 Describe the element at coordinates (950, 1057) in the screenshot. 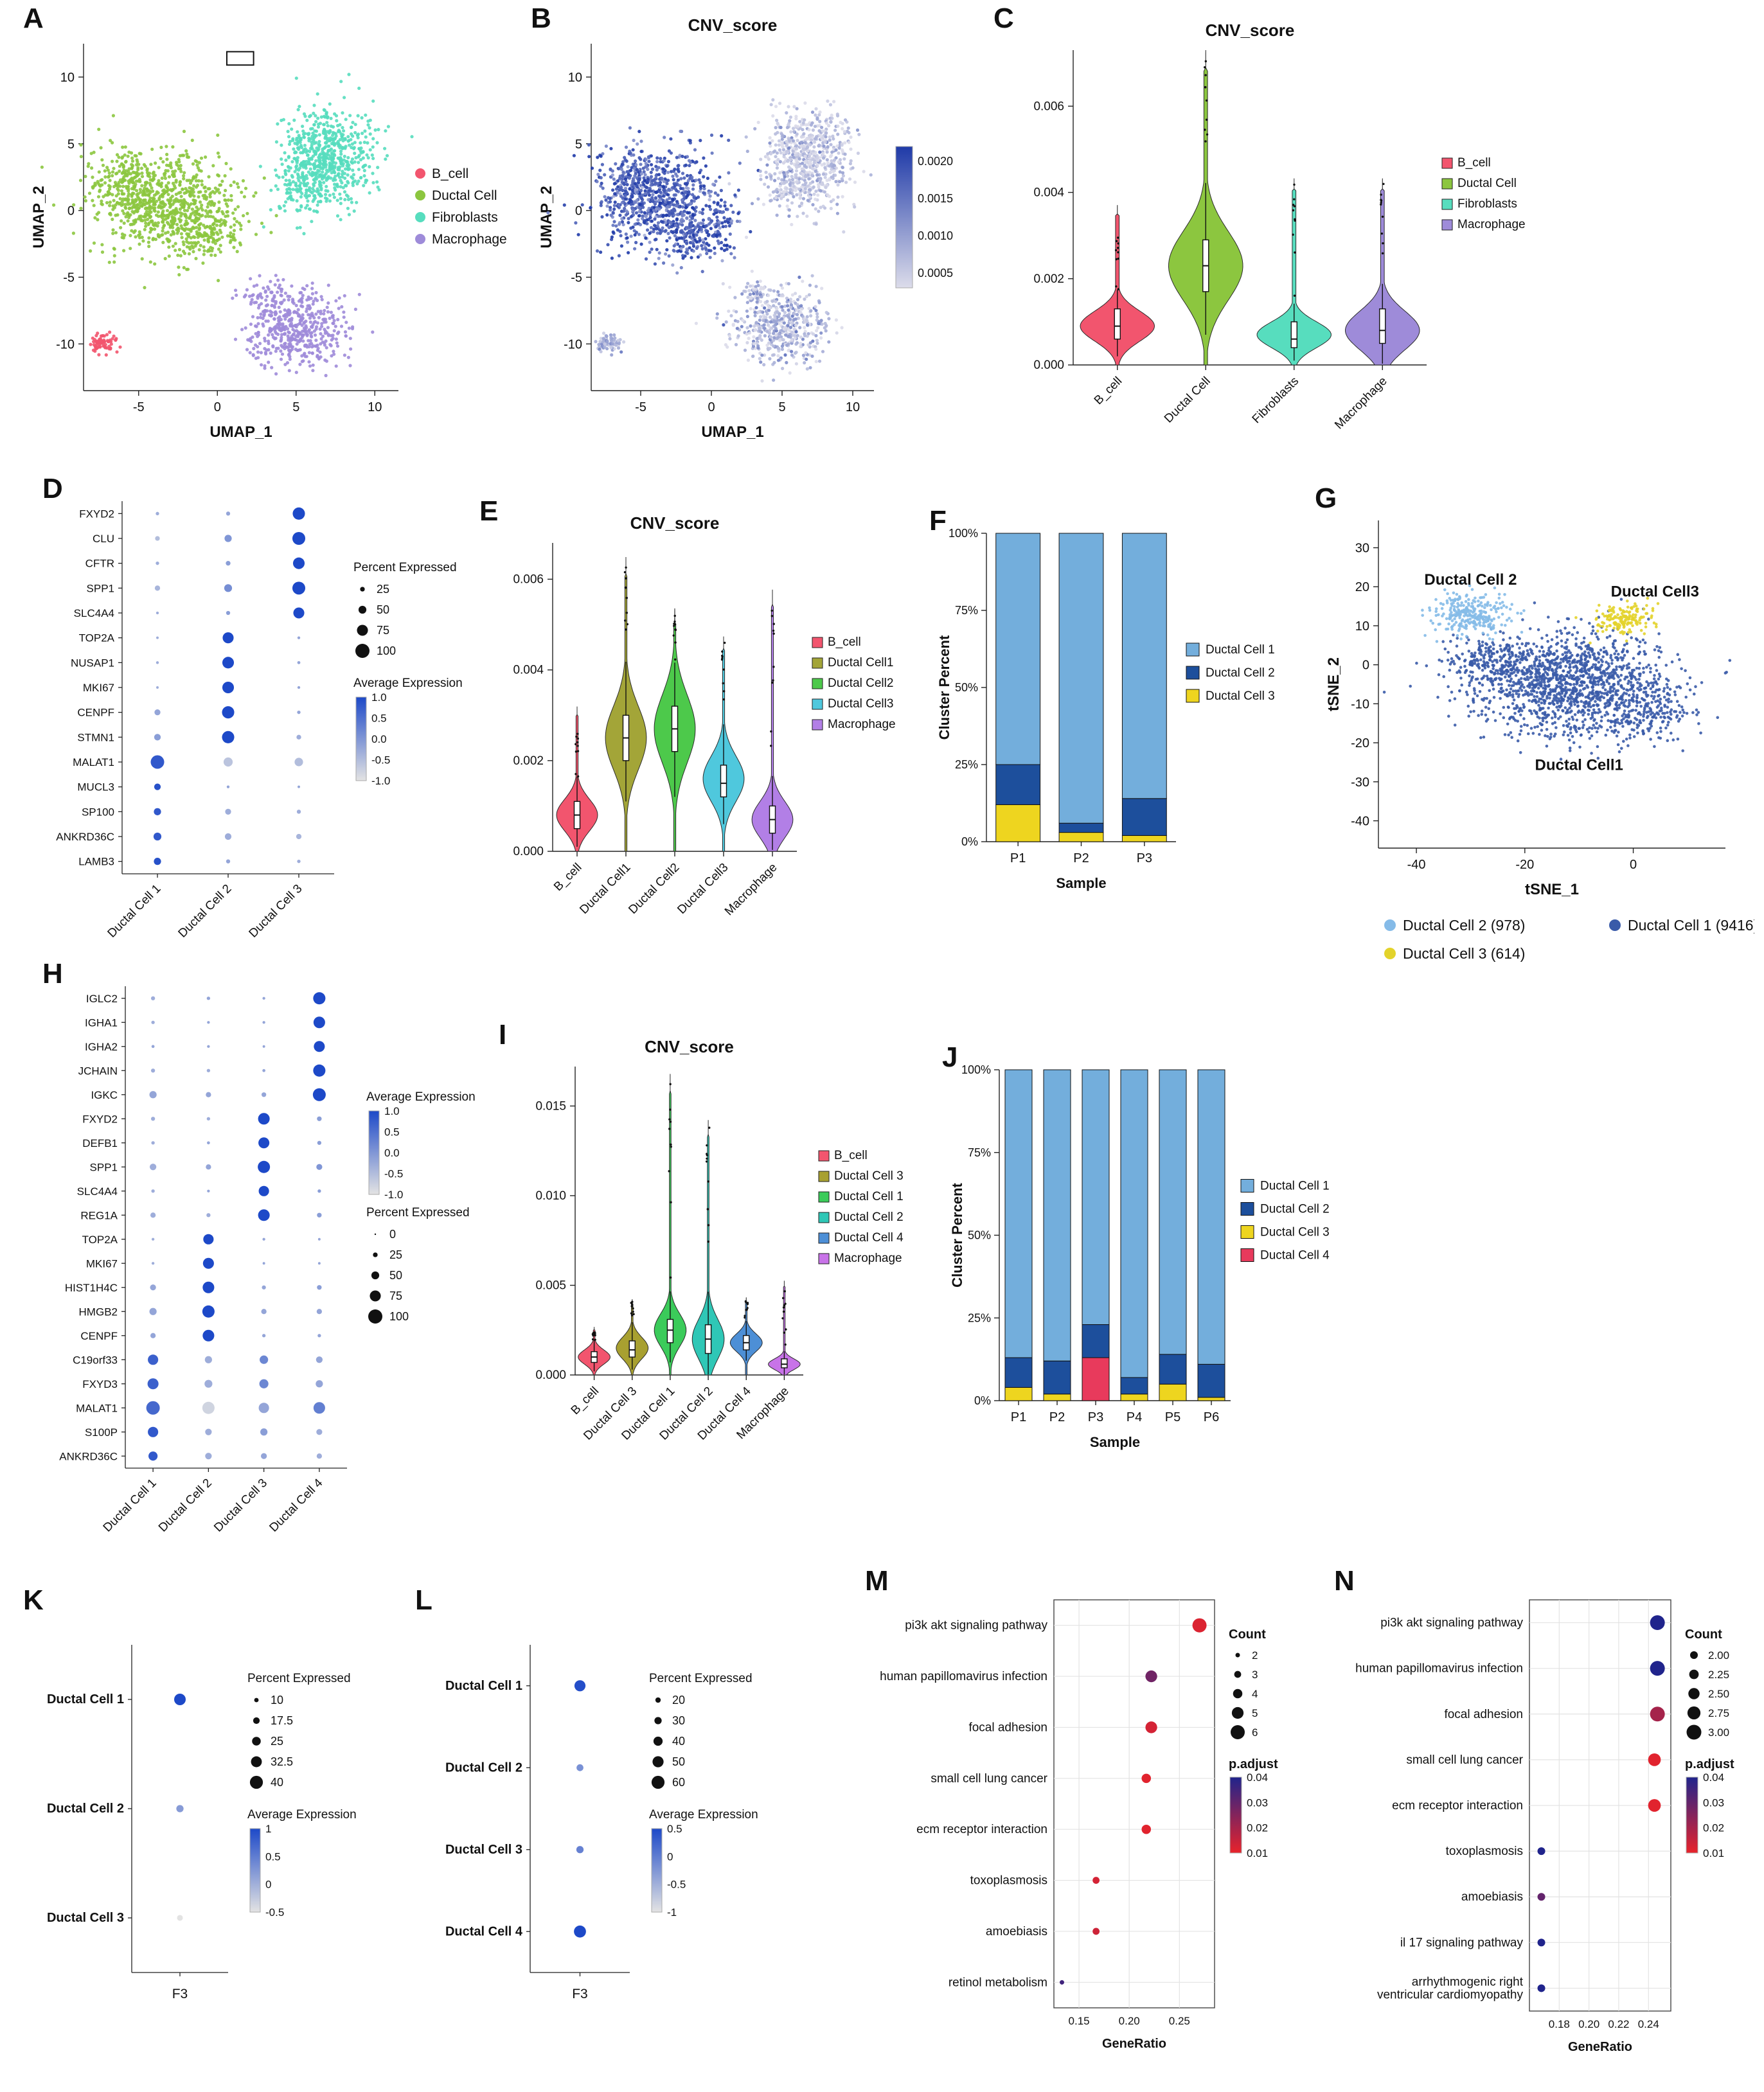

I see `panel-label-j: J` at that location.